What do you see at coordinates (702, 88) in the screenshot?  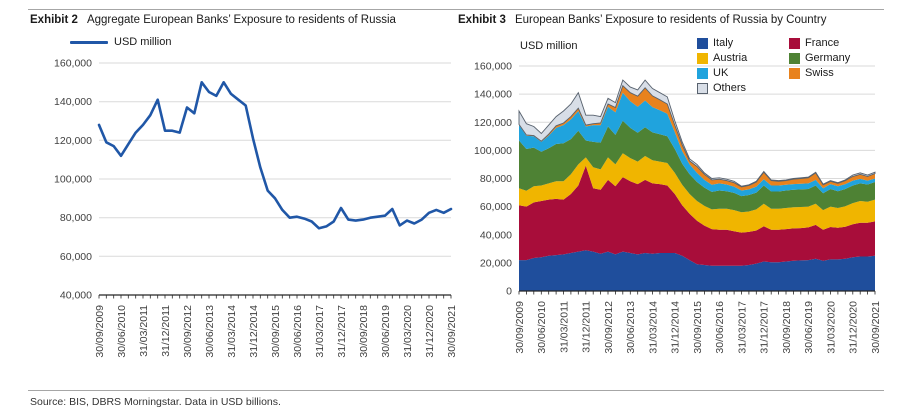 I see `others-swatch` at bounding box center [702, 88].